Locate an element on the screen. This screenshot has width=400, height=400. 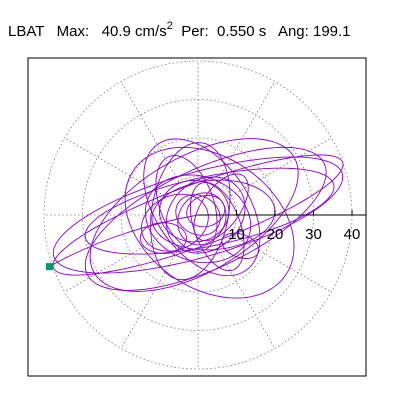
radial-tick-label: 20 is located at coordinates (275, 234).